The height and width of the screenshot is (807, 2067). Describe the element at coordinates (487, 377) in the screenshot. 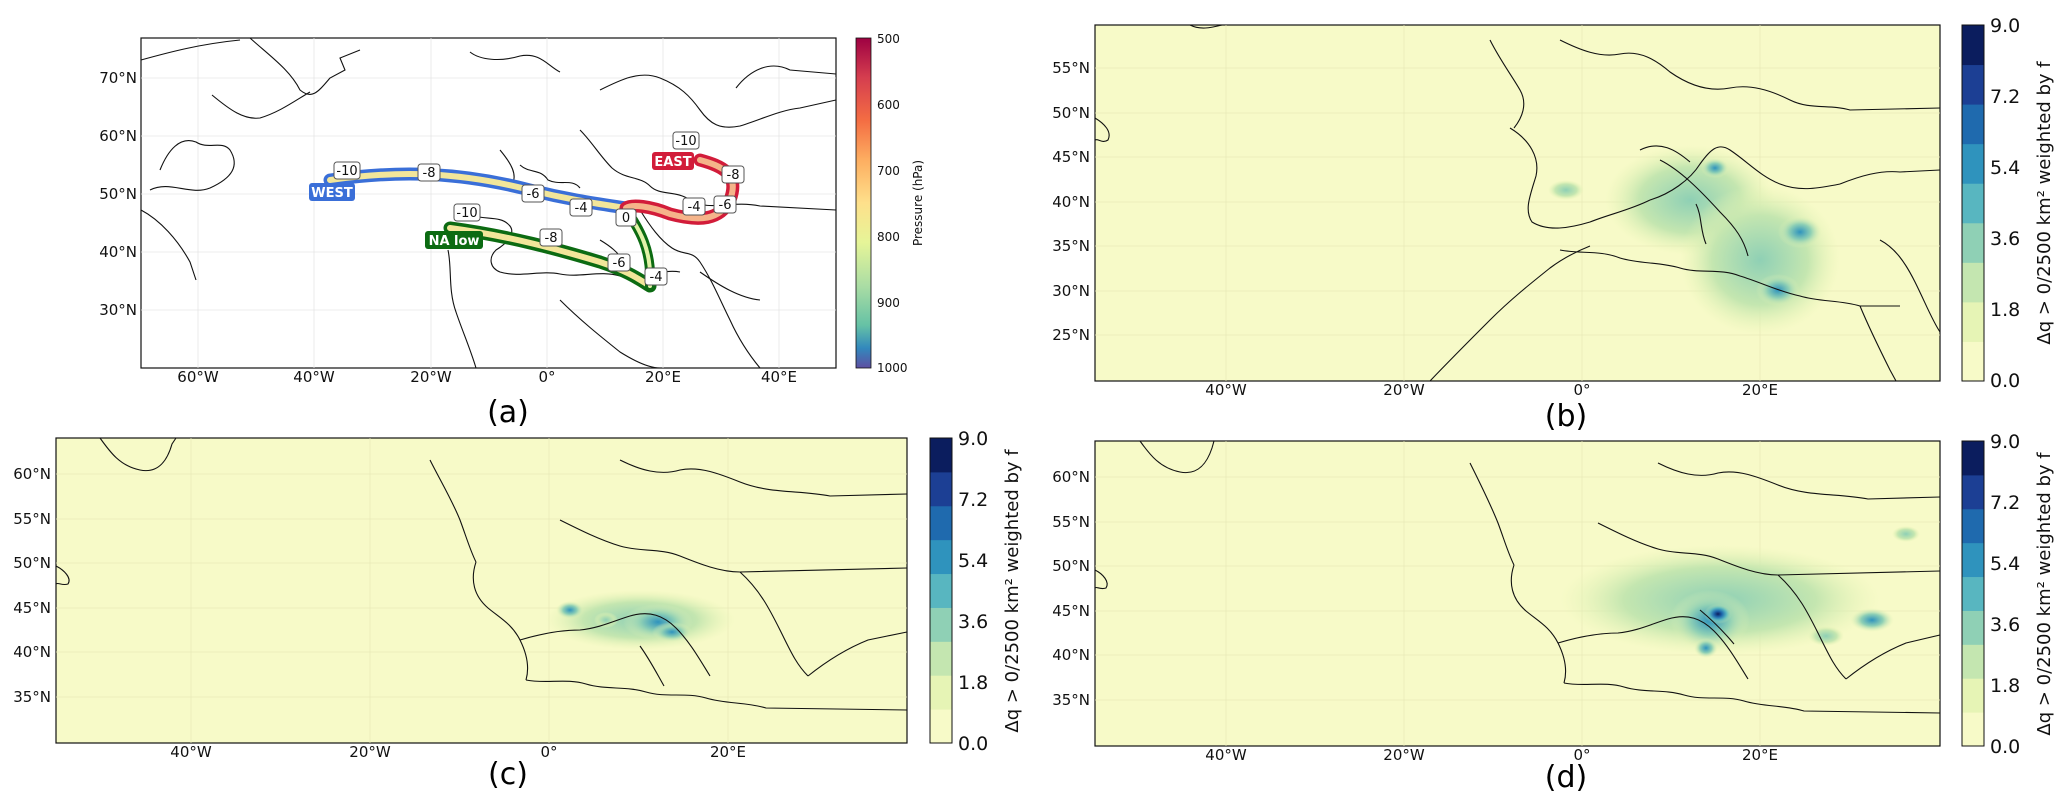

I see `lon-tick-labels: 60°W 40°W 20°W 0° 20°E 40°E` at that location.